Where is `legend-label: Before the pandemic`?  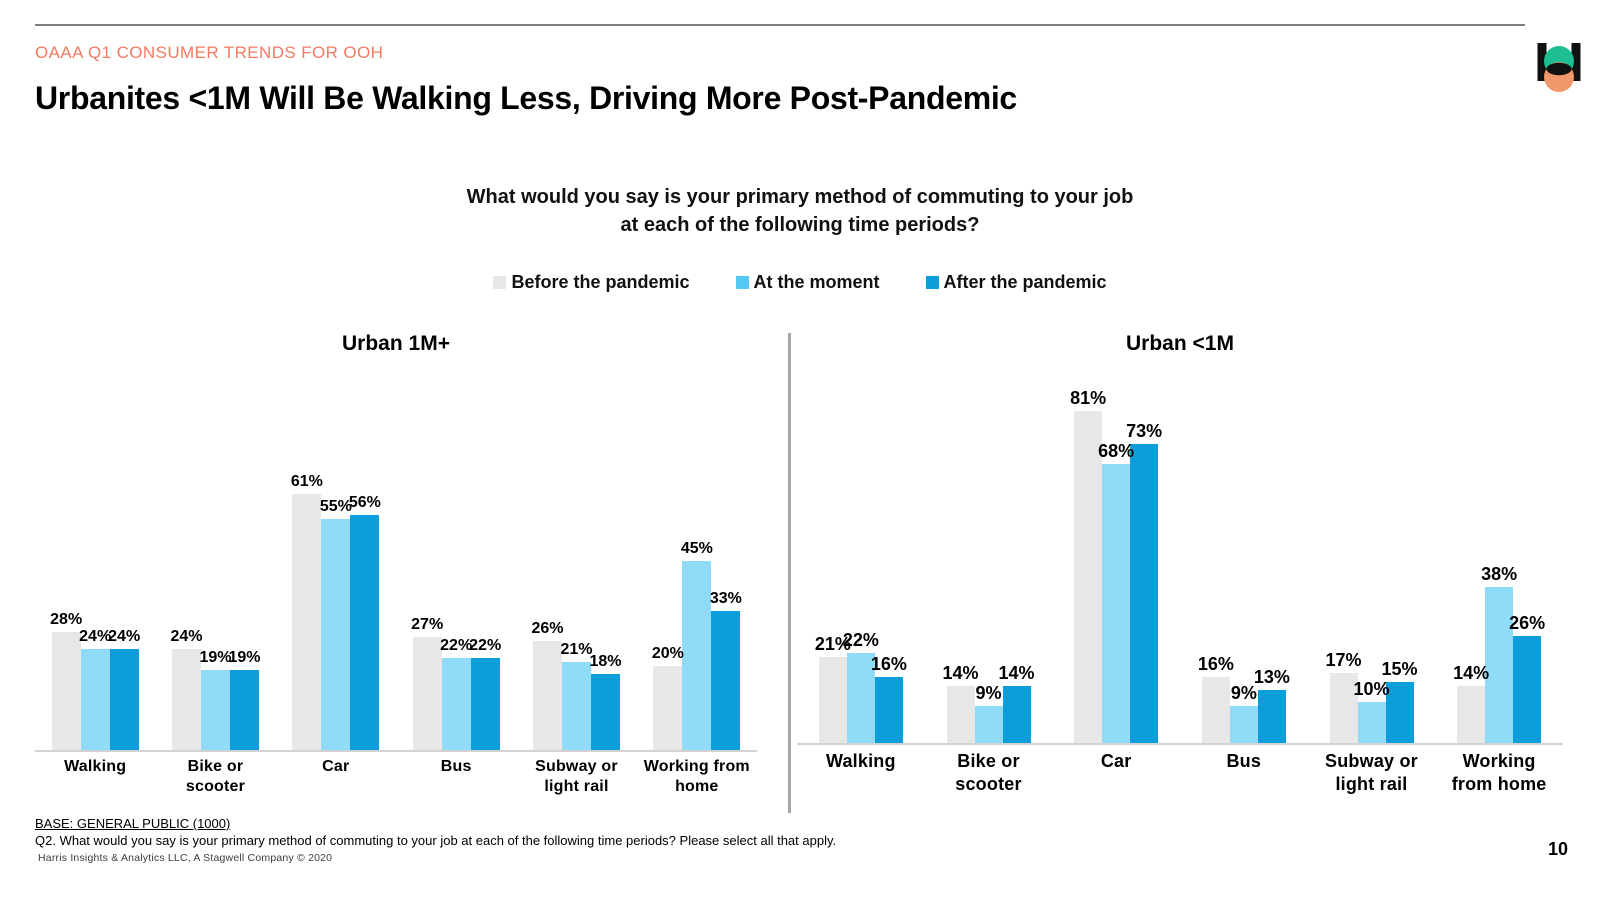 legend-label: Before the pandemic is located at coordinates (600, 282).